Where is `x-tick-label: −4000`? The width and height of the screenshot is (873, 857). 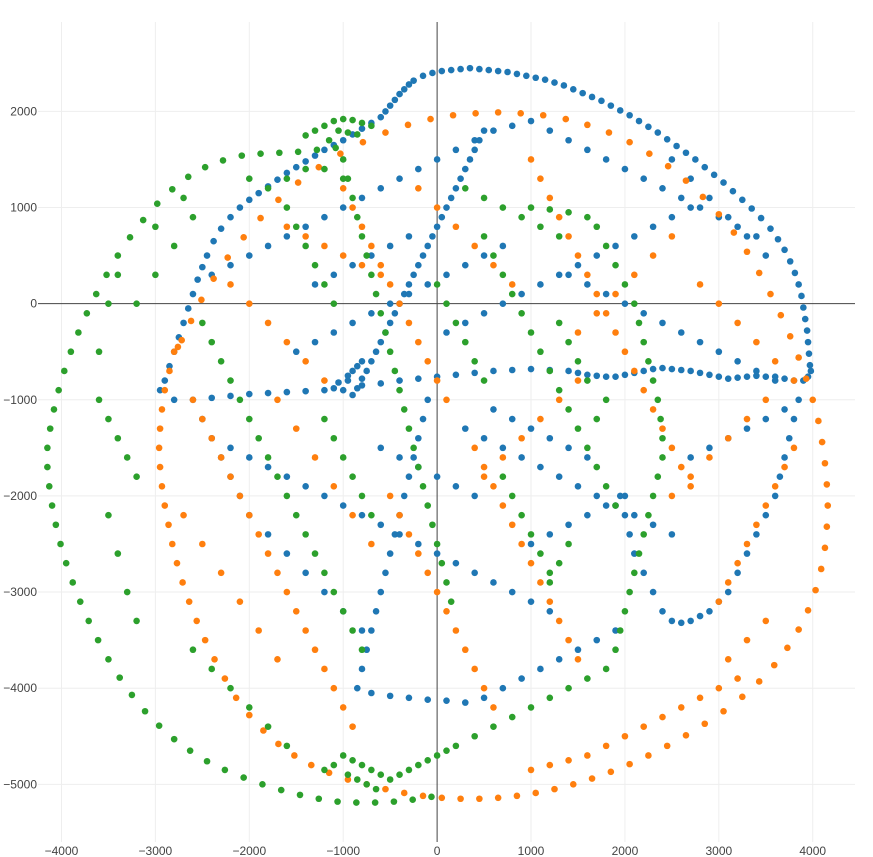 x-tick-label: −4000 is located at coordinates (62, 850).